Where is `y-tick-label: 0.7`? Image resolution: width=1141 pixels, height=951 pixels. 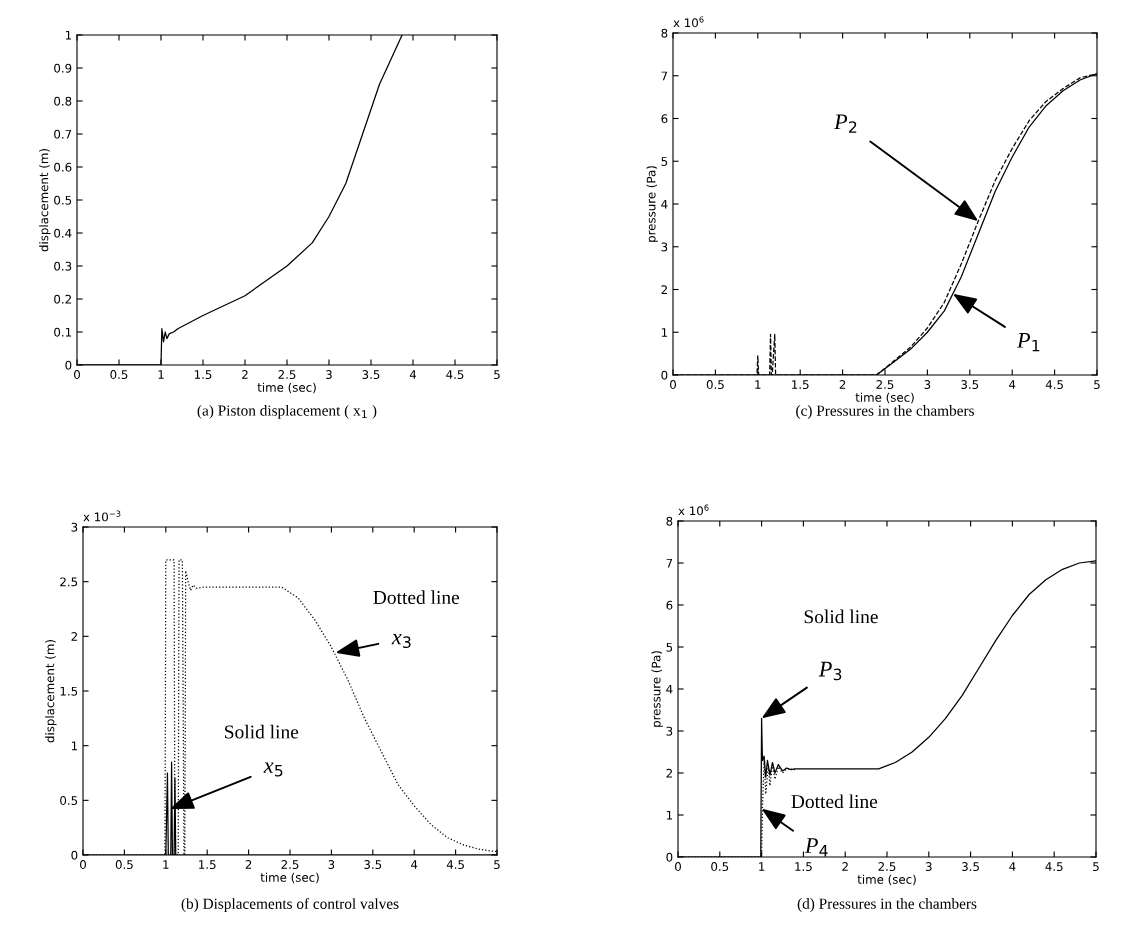 y-tick-label: 0.7 is located at coordinates (63, 134).